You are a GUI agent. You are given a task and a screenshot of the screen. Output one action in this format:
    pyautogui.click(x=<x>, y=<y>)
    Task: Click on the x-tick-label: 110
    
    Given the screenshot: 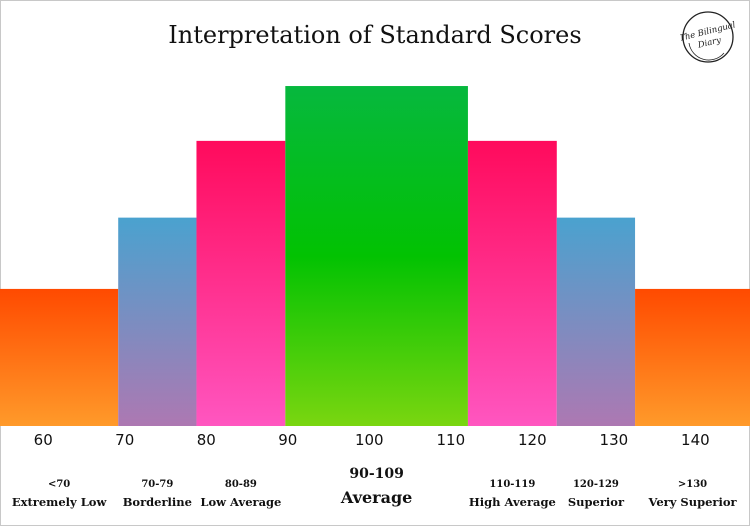 What is the action you would take?
    pyautogui.click(x=450, y=440)
    